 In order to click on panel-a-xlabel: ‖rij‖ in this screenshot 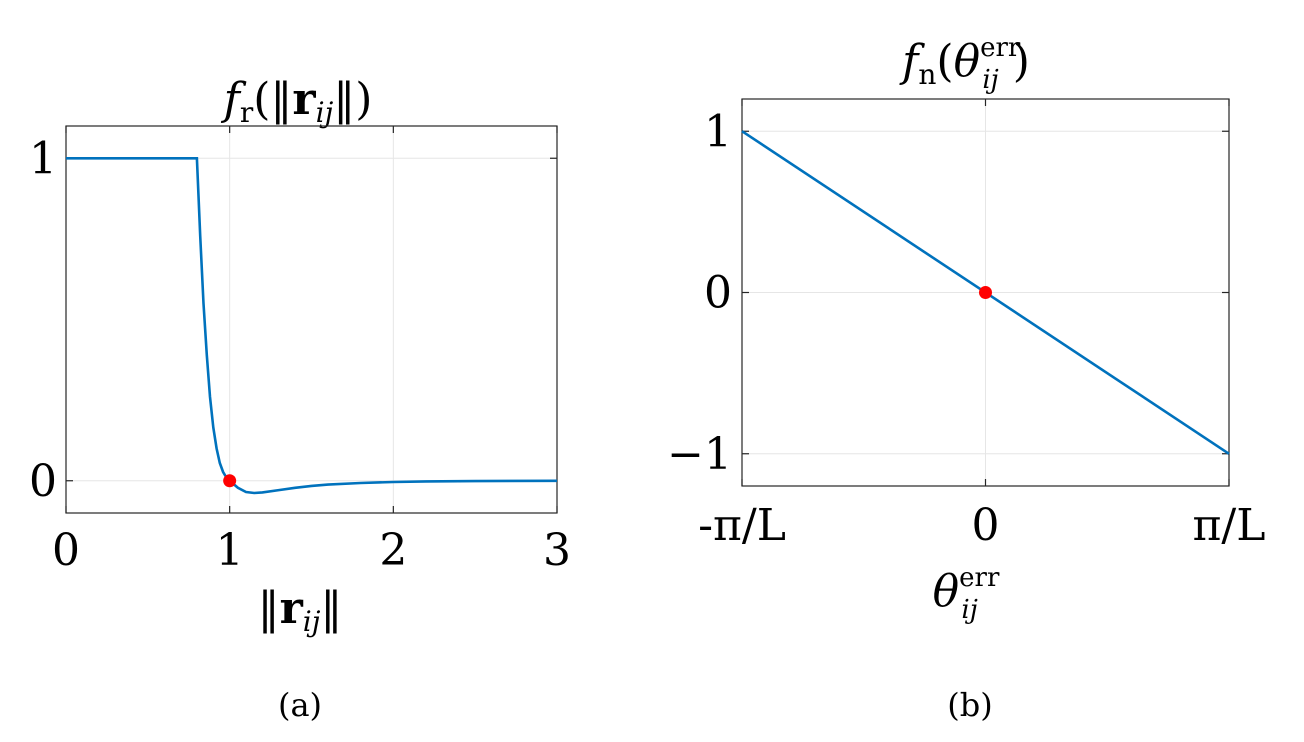, I will do `click(300, 610)`.